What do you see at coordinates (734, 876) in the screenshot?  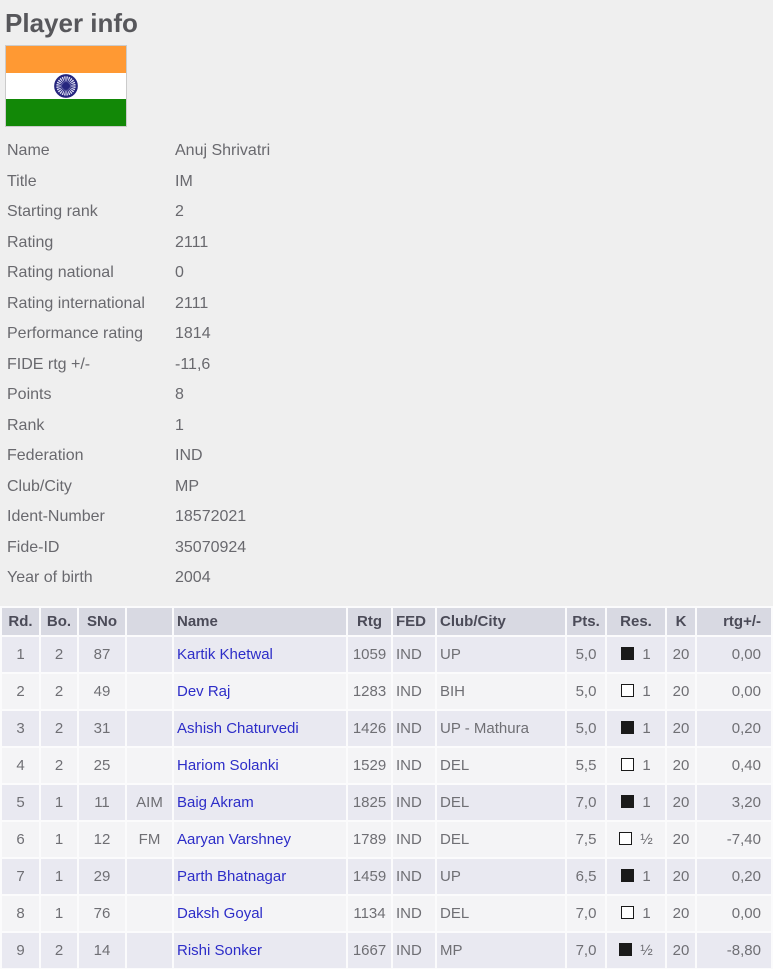 I see `cell-rtgpm: 0,20` at bounding box center [734, 876].